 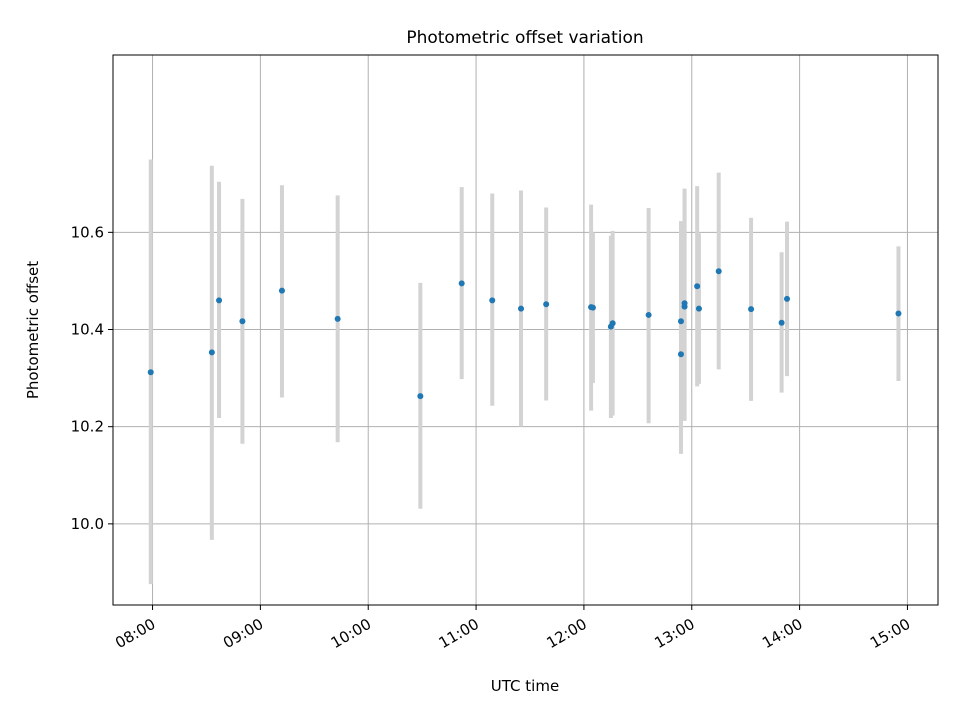 I want to click on x-axis-label: UTC time, so click(x=525, y=686).